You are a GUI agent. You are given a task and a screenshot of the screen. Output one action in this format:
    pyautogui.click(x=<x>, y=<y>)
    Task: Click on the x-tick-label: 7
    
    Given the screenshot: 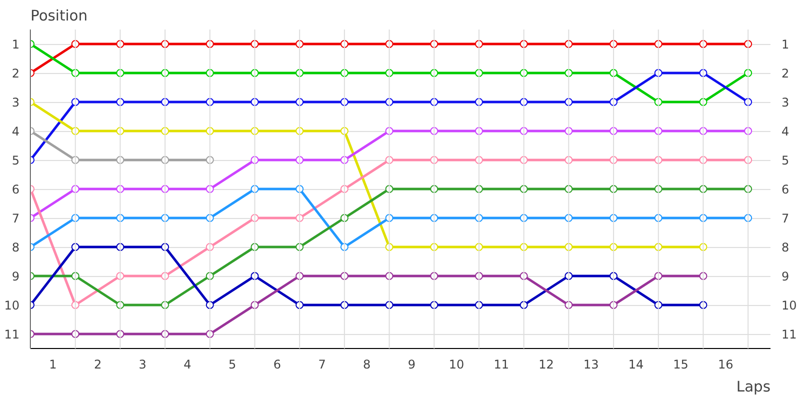 What is the action you would take?
    pyautogui.click(x=322, y=365)
    